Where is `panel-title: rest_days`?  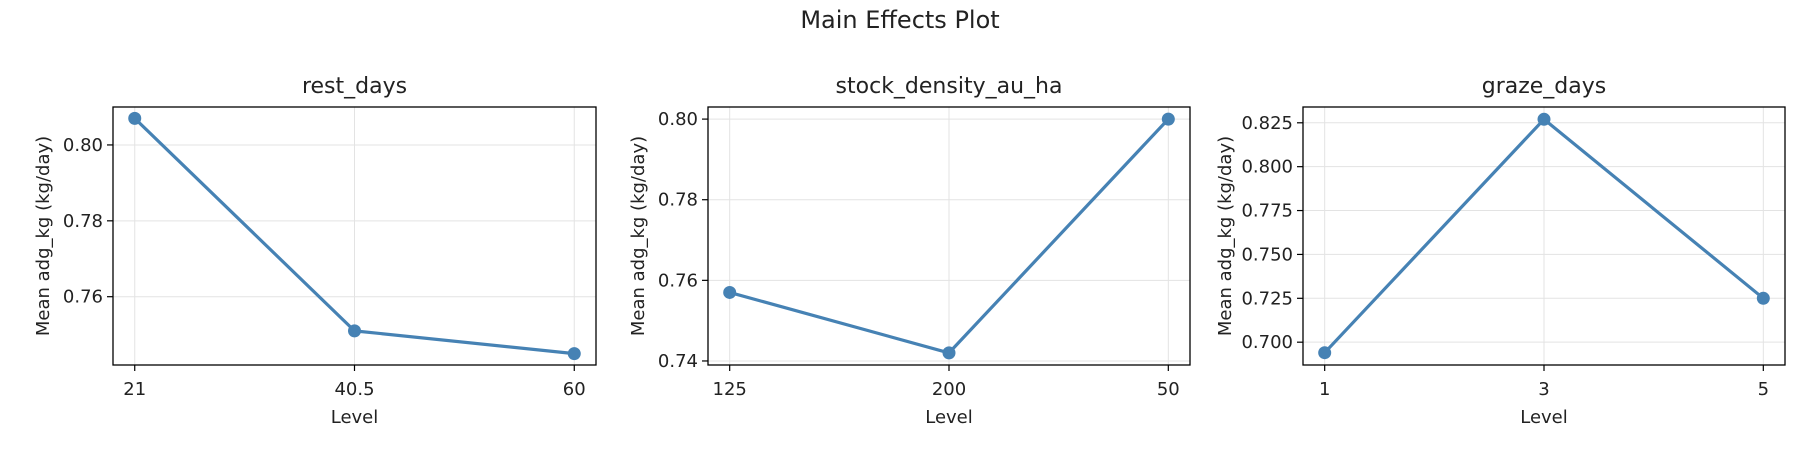
panel-title: rest_days is located at coordinates (354, 86).